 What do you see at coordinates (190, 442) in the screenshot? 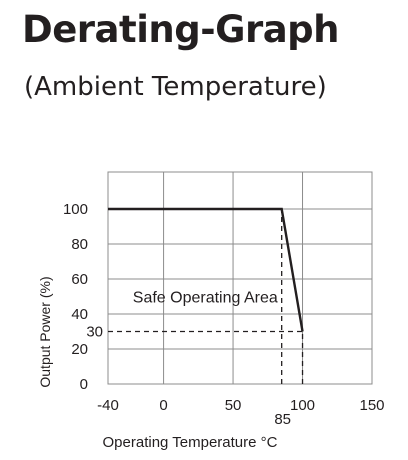
I see `x-axis-label: Operating Temperature °C` at bounding box center [190, 442].